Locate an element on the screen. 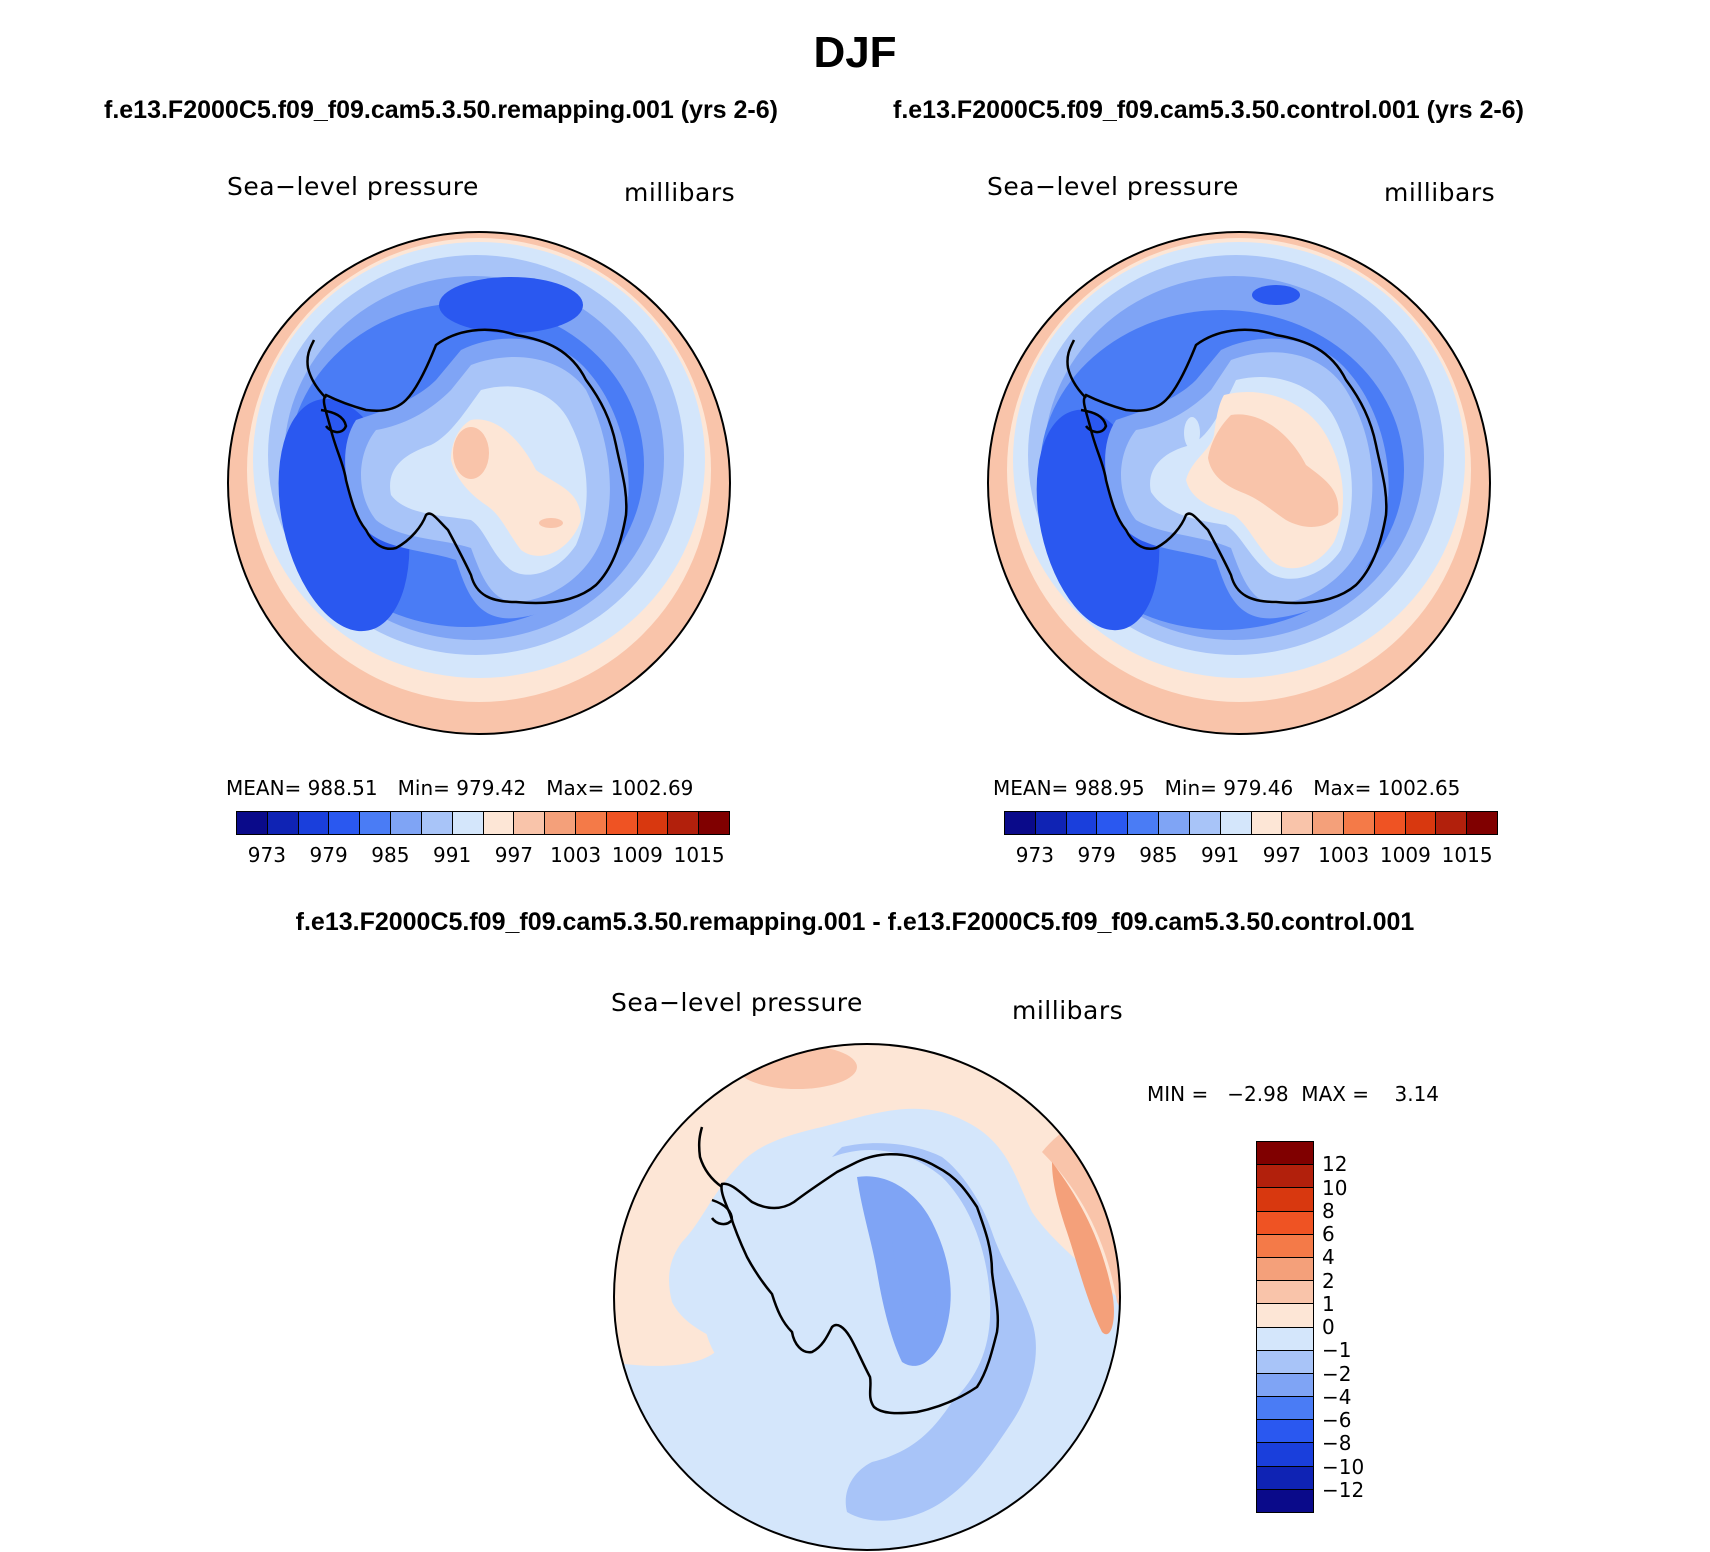 The height and width of the screenshot is (1552, 1710). panel-2-mean: MEAN= 988.95 is located at coordinates (1069, 788).